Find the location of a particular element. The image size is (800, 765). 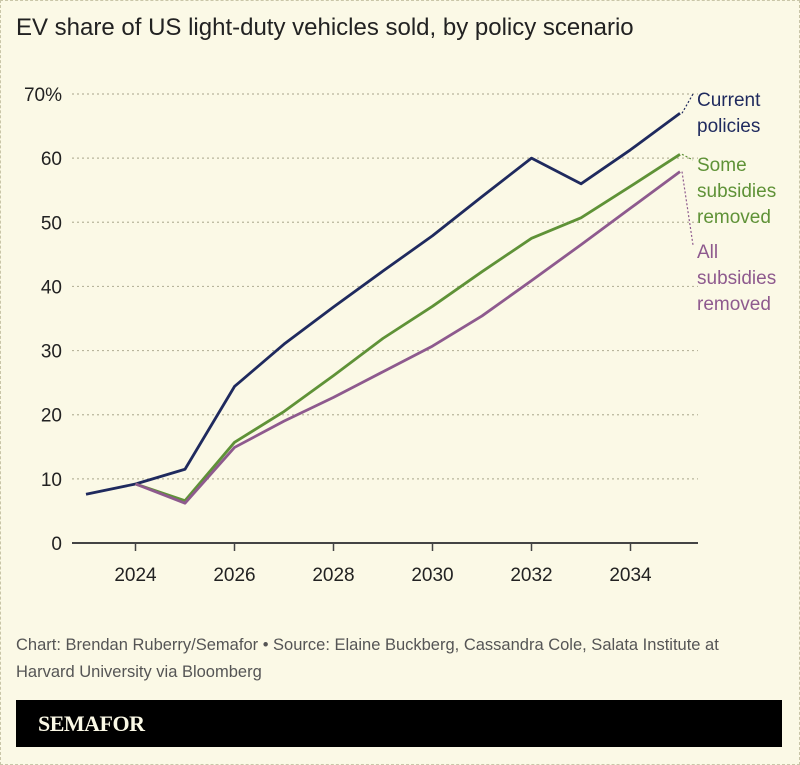

y-tick-label: 10 is located at coordinates (51, 480).